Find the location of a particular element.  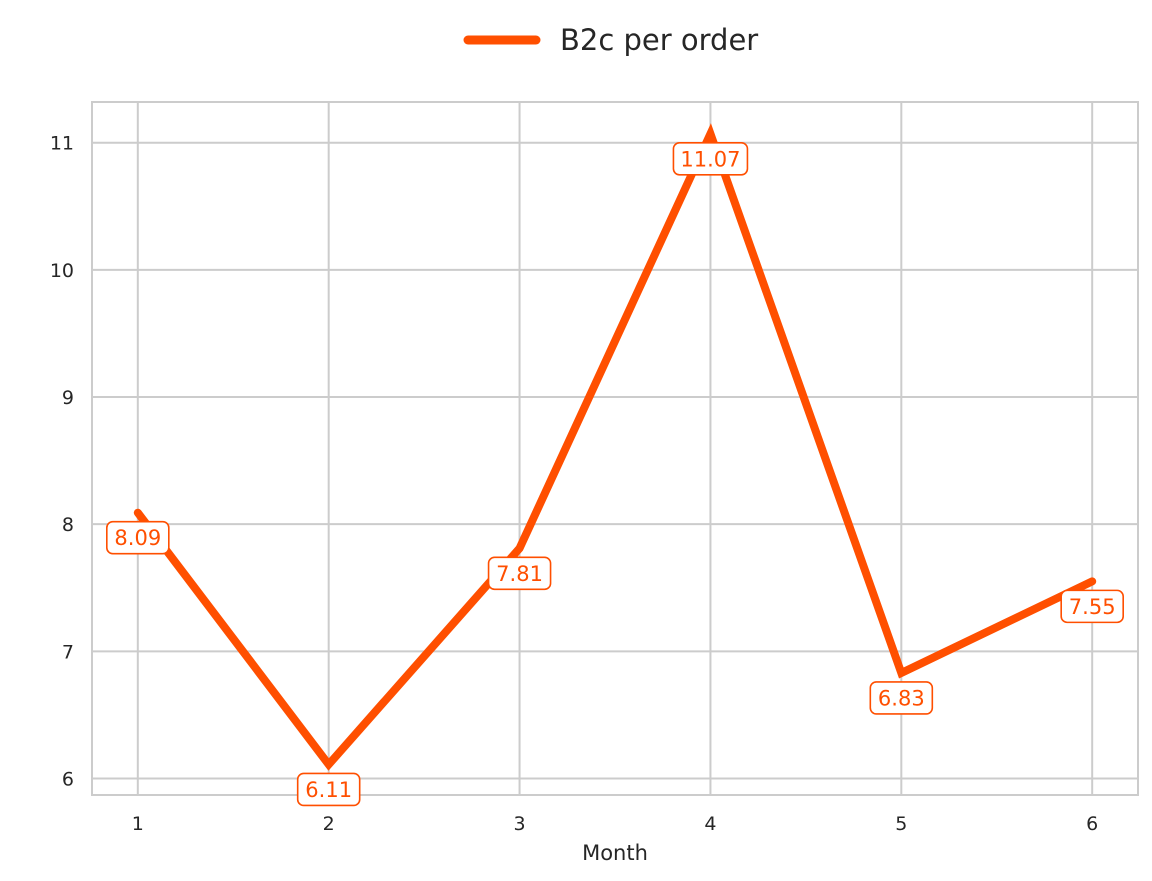

x-axis-title: Month is located at coordinates (615, 853).